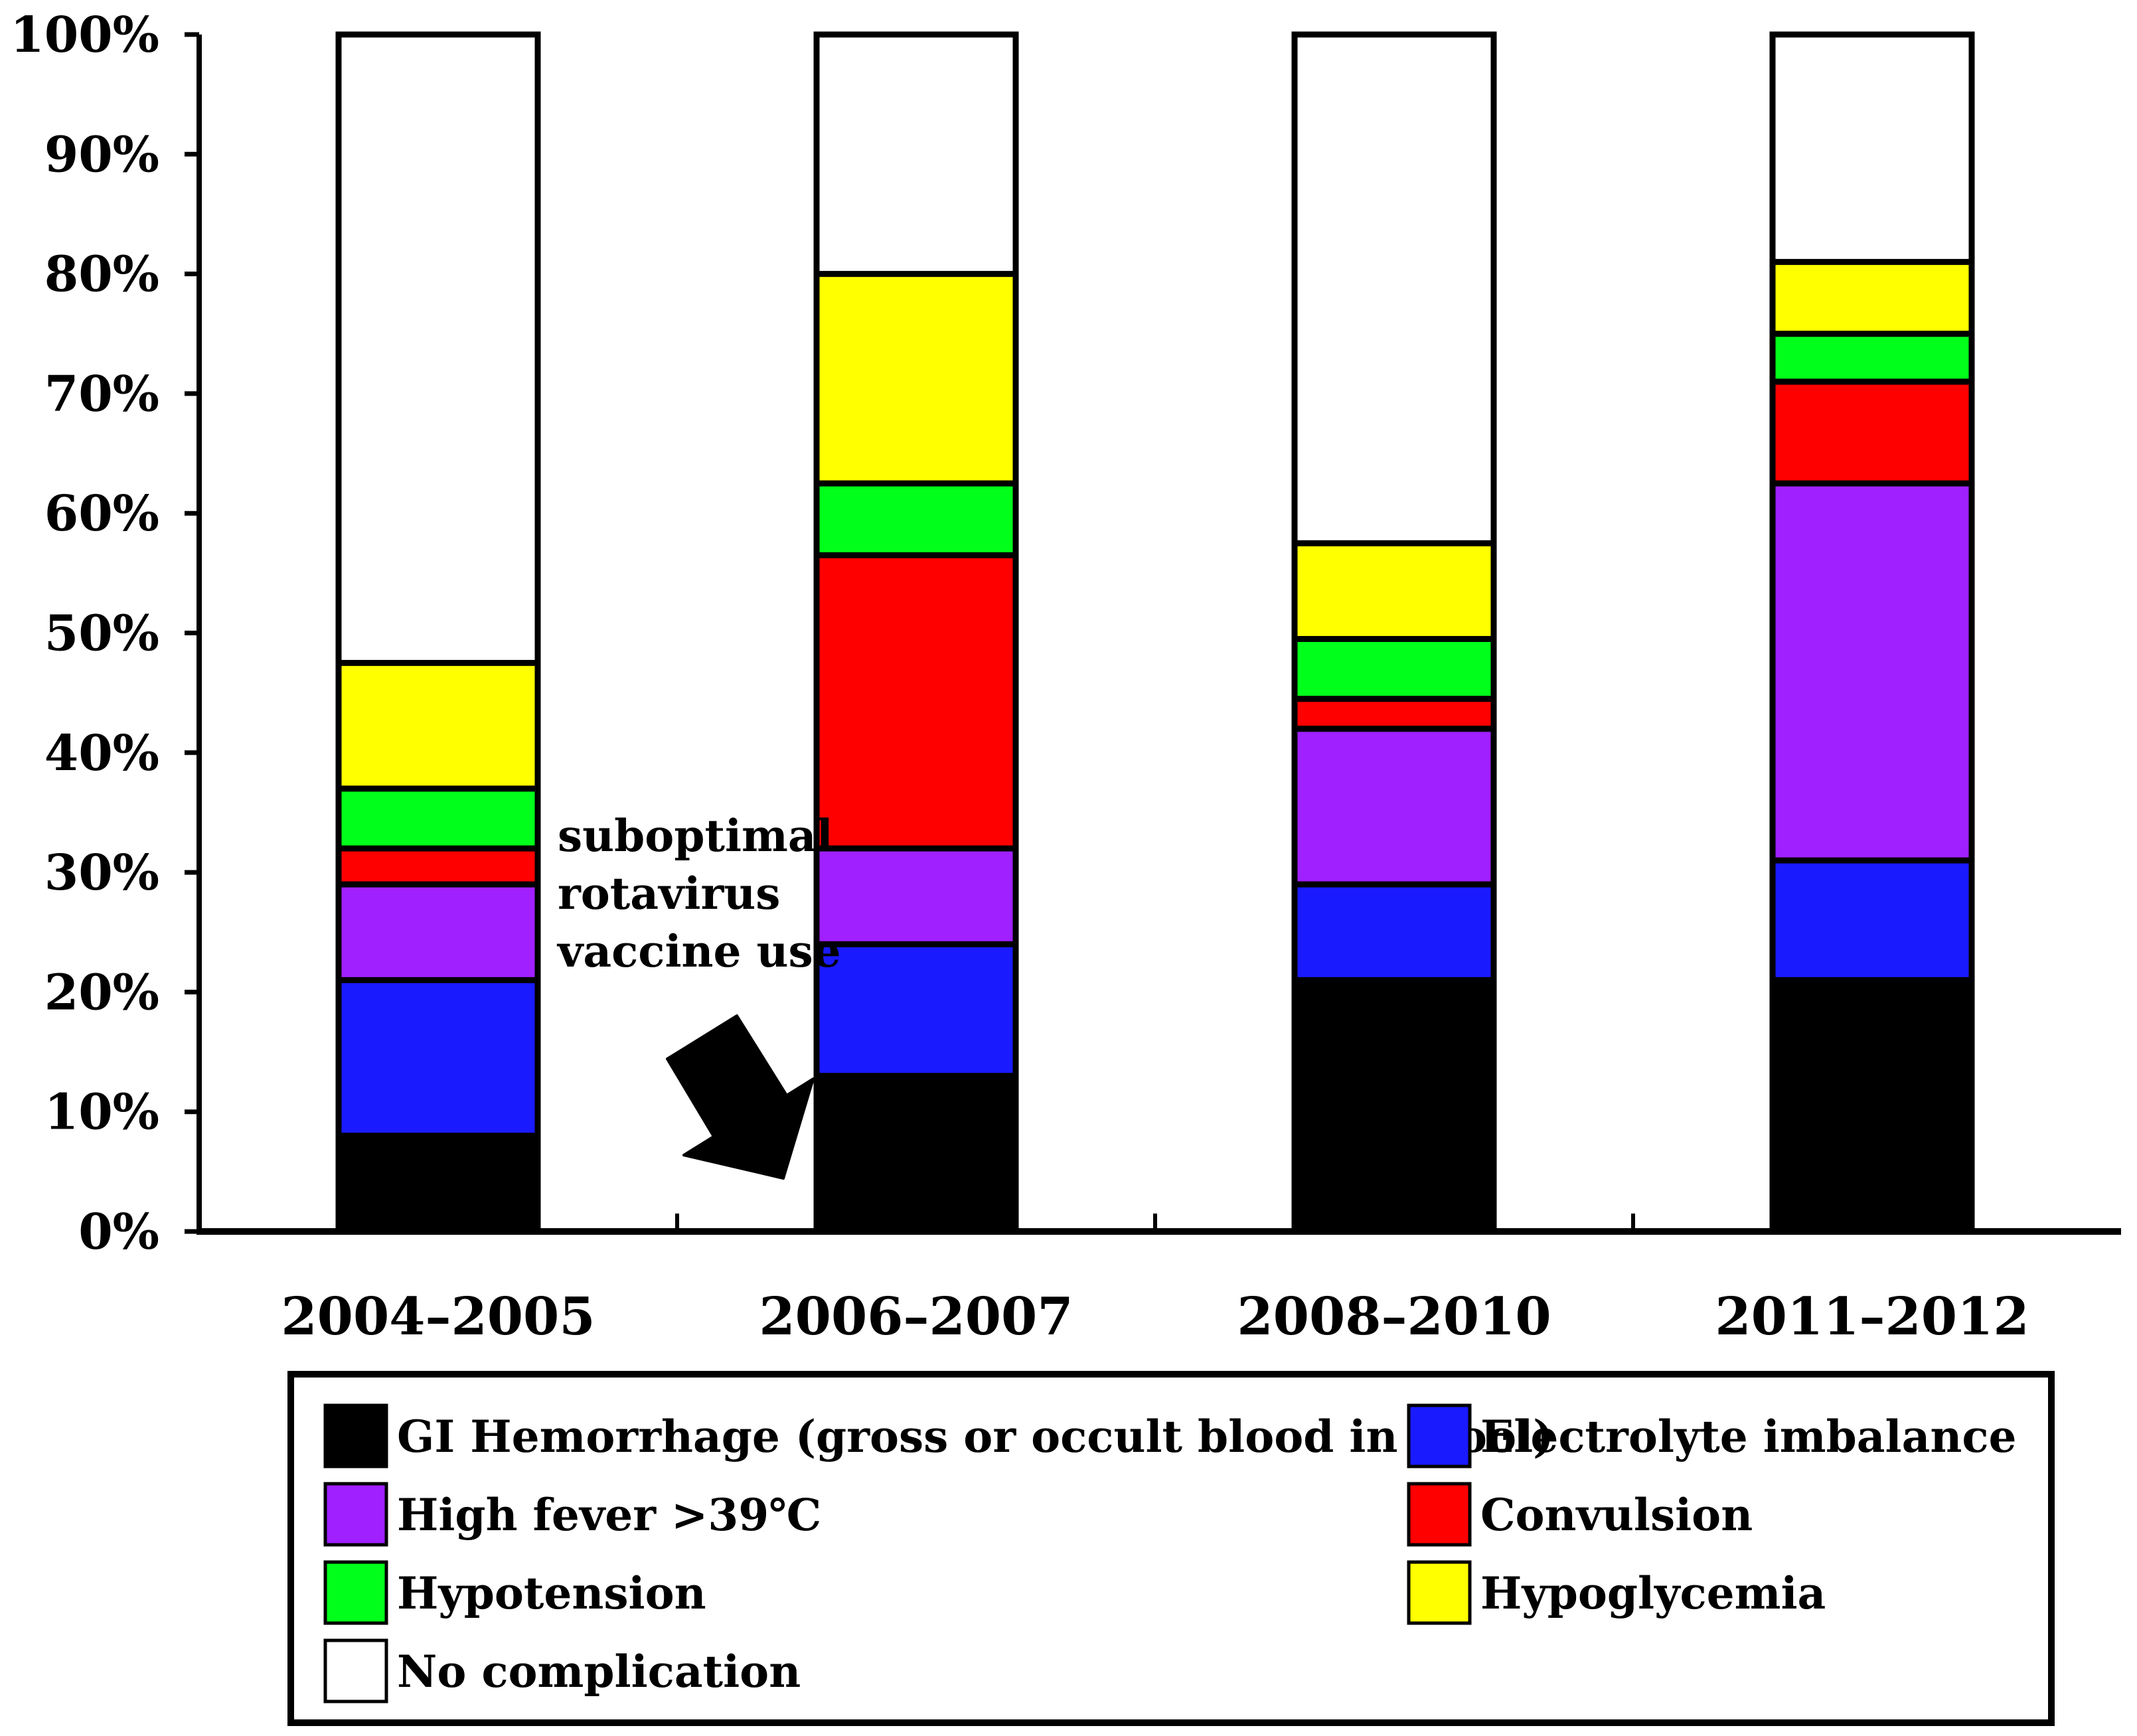 This screenshot has height=1736, width=2137. I want to click on y-tick-label: 50%, so click(101, 634).